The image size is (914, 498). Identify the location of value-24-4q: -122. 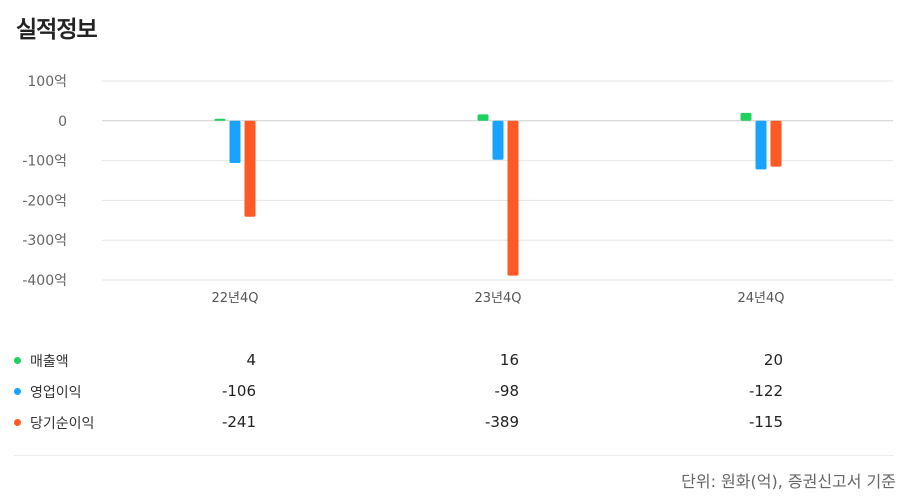
(765, 391).